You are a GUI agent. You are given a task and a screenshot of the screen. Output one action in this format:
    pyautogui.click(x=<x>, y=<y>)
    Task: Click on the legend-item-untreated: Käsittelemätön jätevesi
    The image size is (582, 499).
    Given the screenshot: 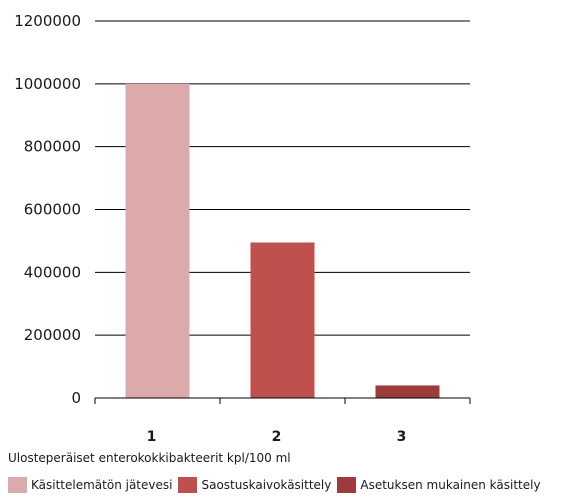 What is the action you would take?
    pyautogui.click(x=90, y=485)
    